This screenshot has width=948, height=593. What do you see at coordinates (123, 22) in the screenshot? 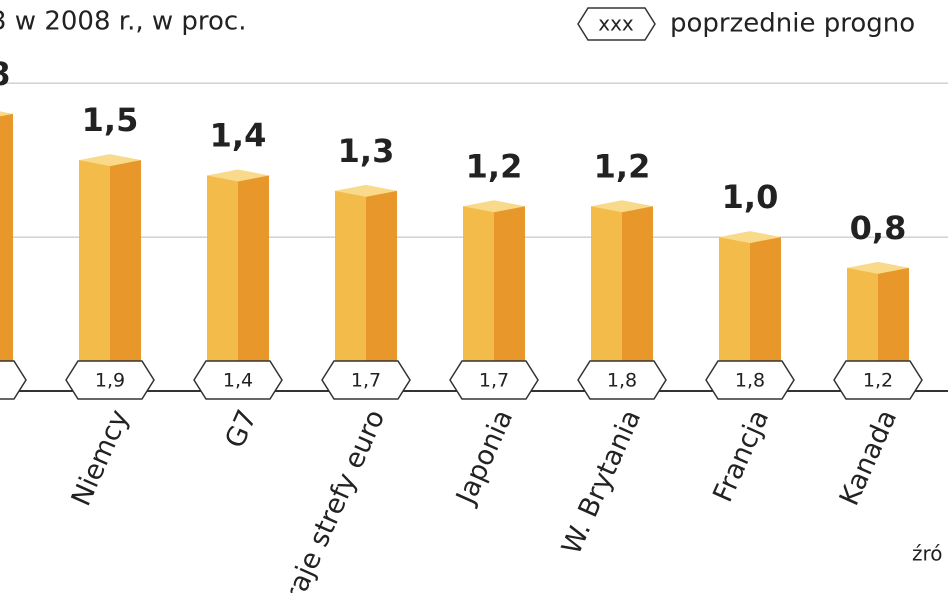
I see `chart-title: 3 w 2008 r., w proc.` at bounding box center [123, 22].